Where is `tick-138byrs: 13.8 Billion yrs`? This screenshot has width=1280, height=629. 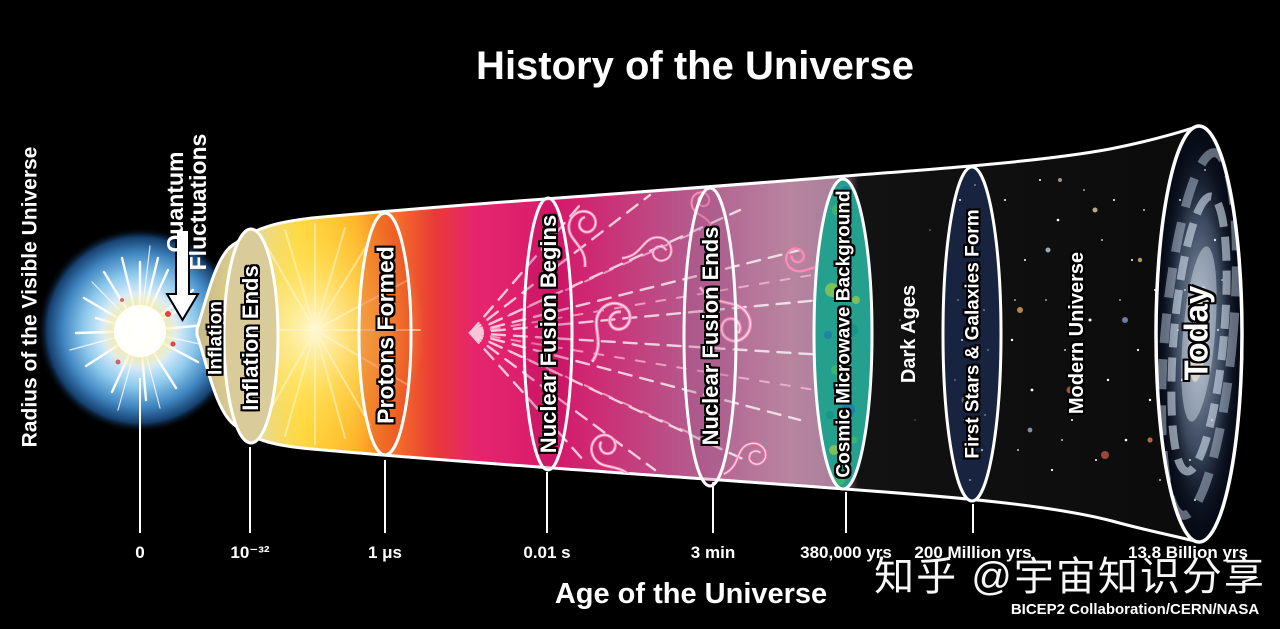 tick-138byrs: 13.8 Billion yrs is located at coordinates (1188, 553).